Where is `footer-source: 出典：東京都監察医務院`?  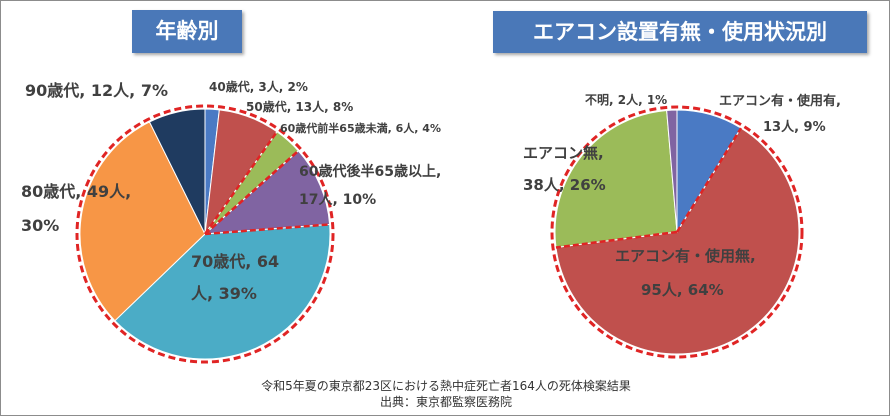 footer-source: 出典：東京都監察医務院 is located at coordinates (445, 402).